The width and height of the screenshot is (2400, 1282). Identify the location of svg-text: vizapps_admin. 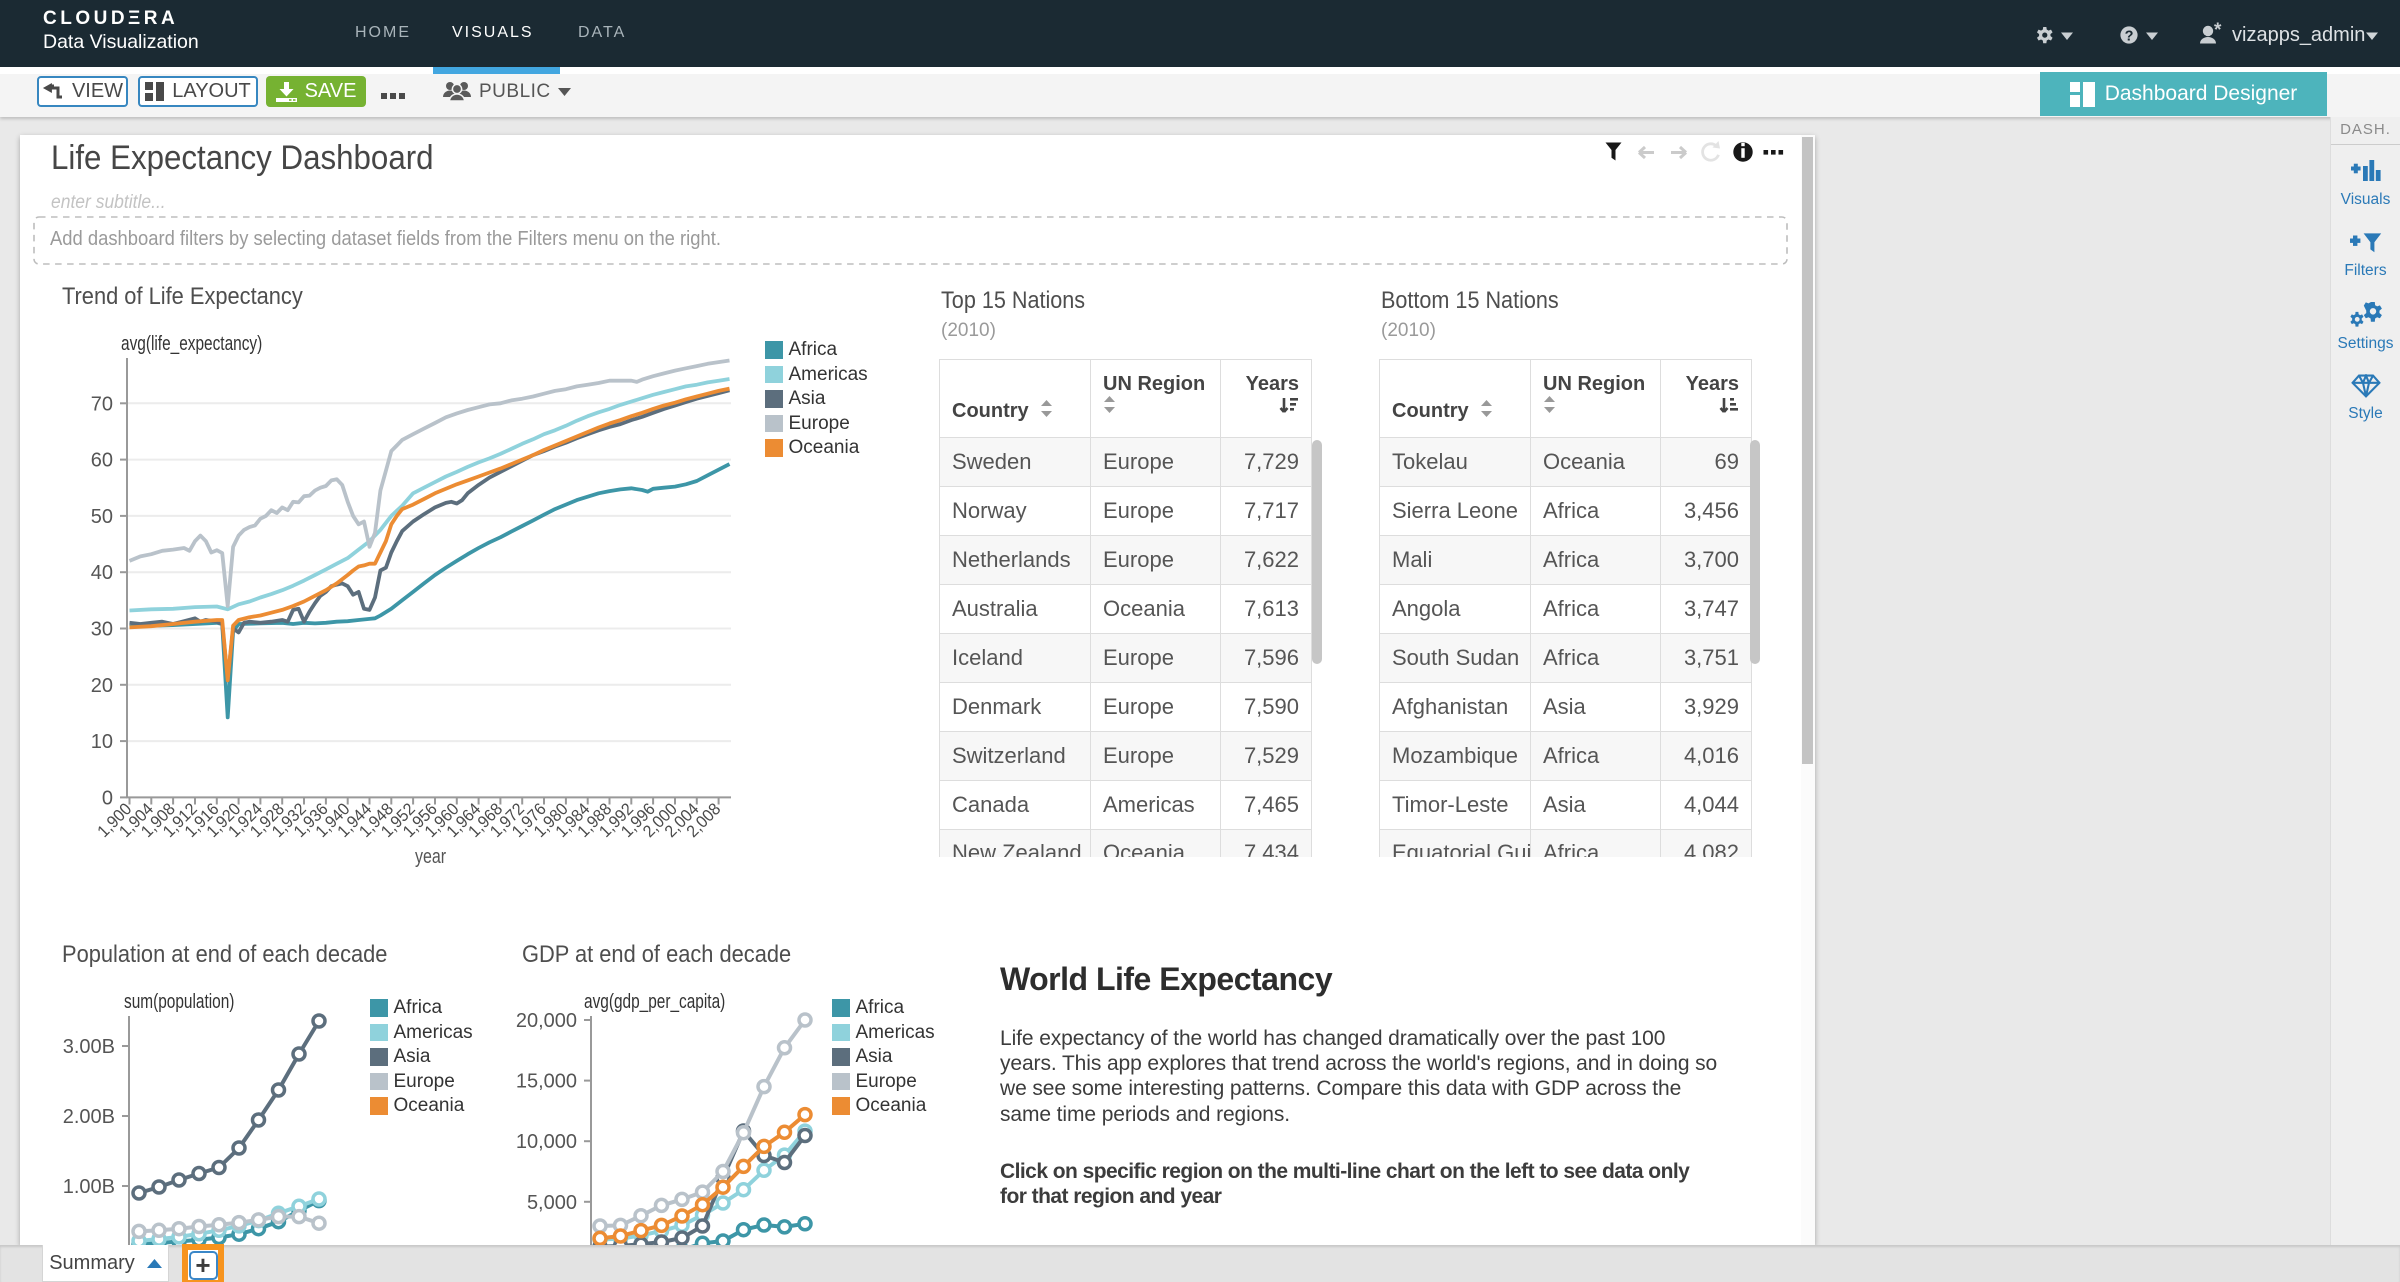
(2298, 35).